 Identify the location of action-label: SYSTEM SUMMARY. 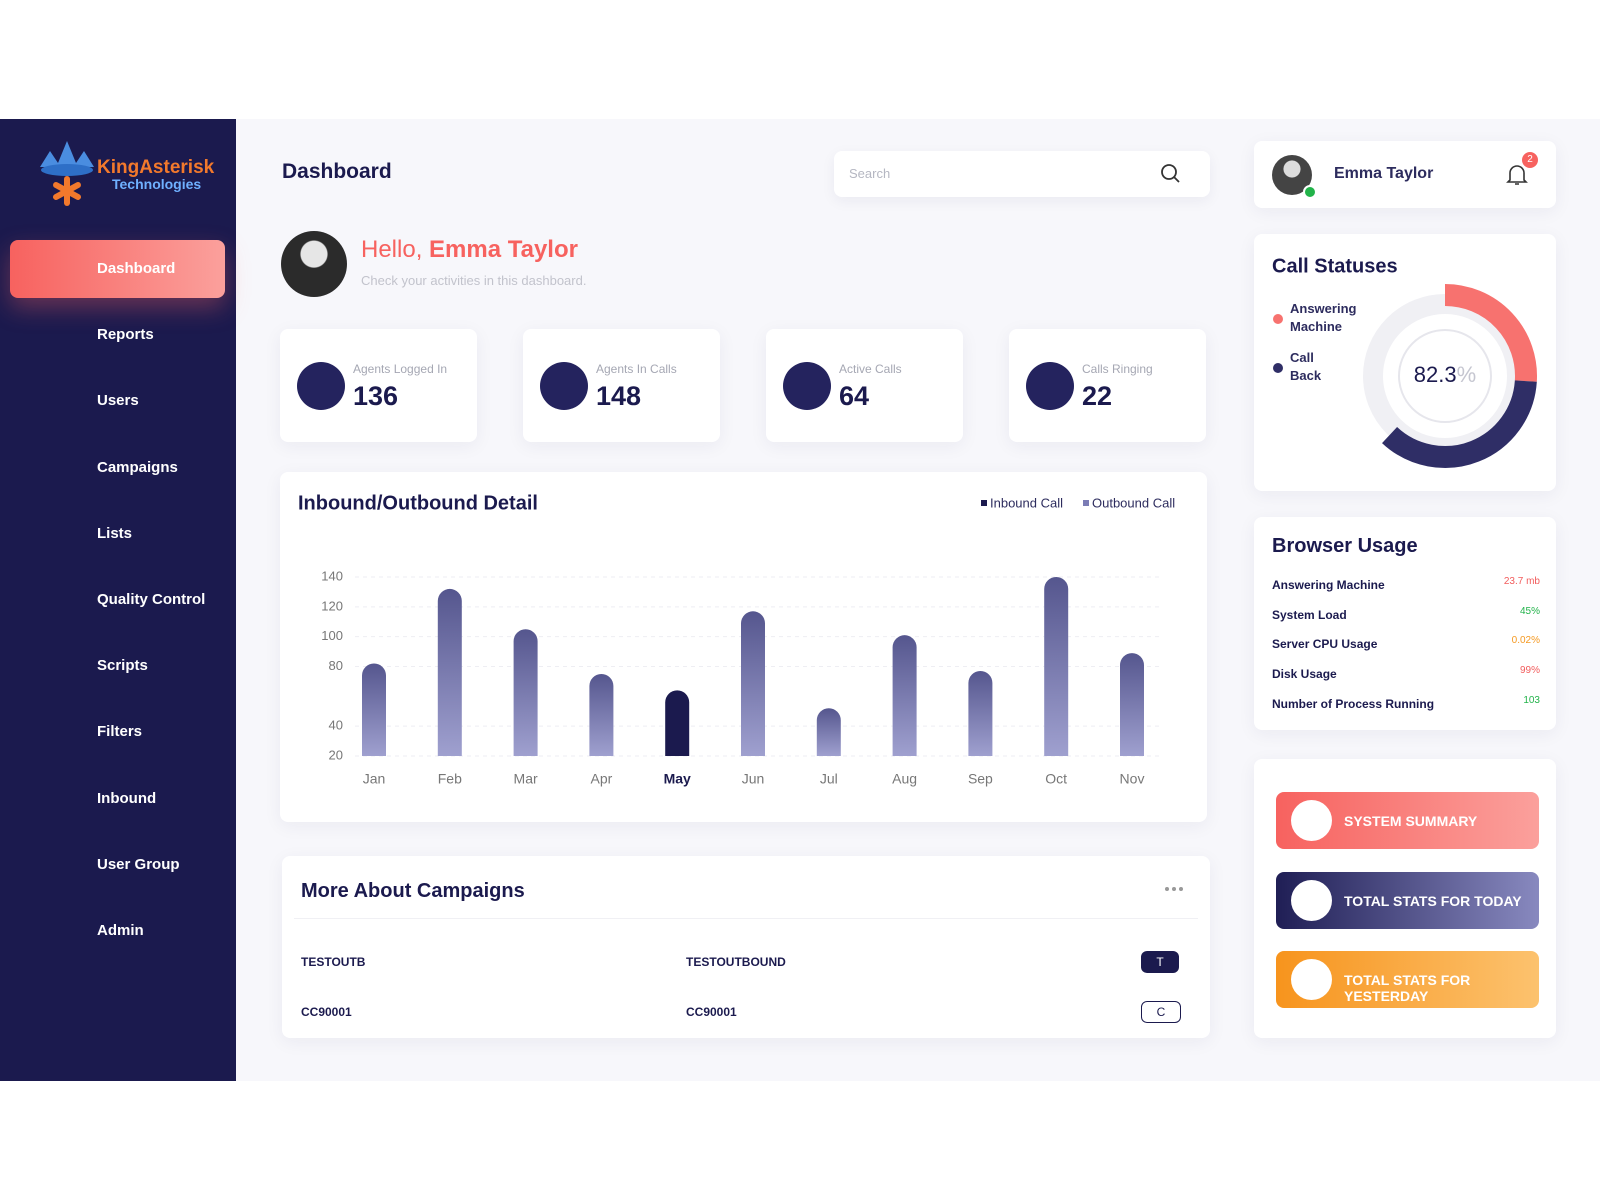
(1411, 821).